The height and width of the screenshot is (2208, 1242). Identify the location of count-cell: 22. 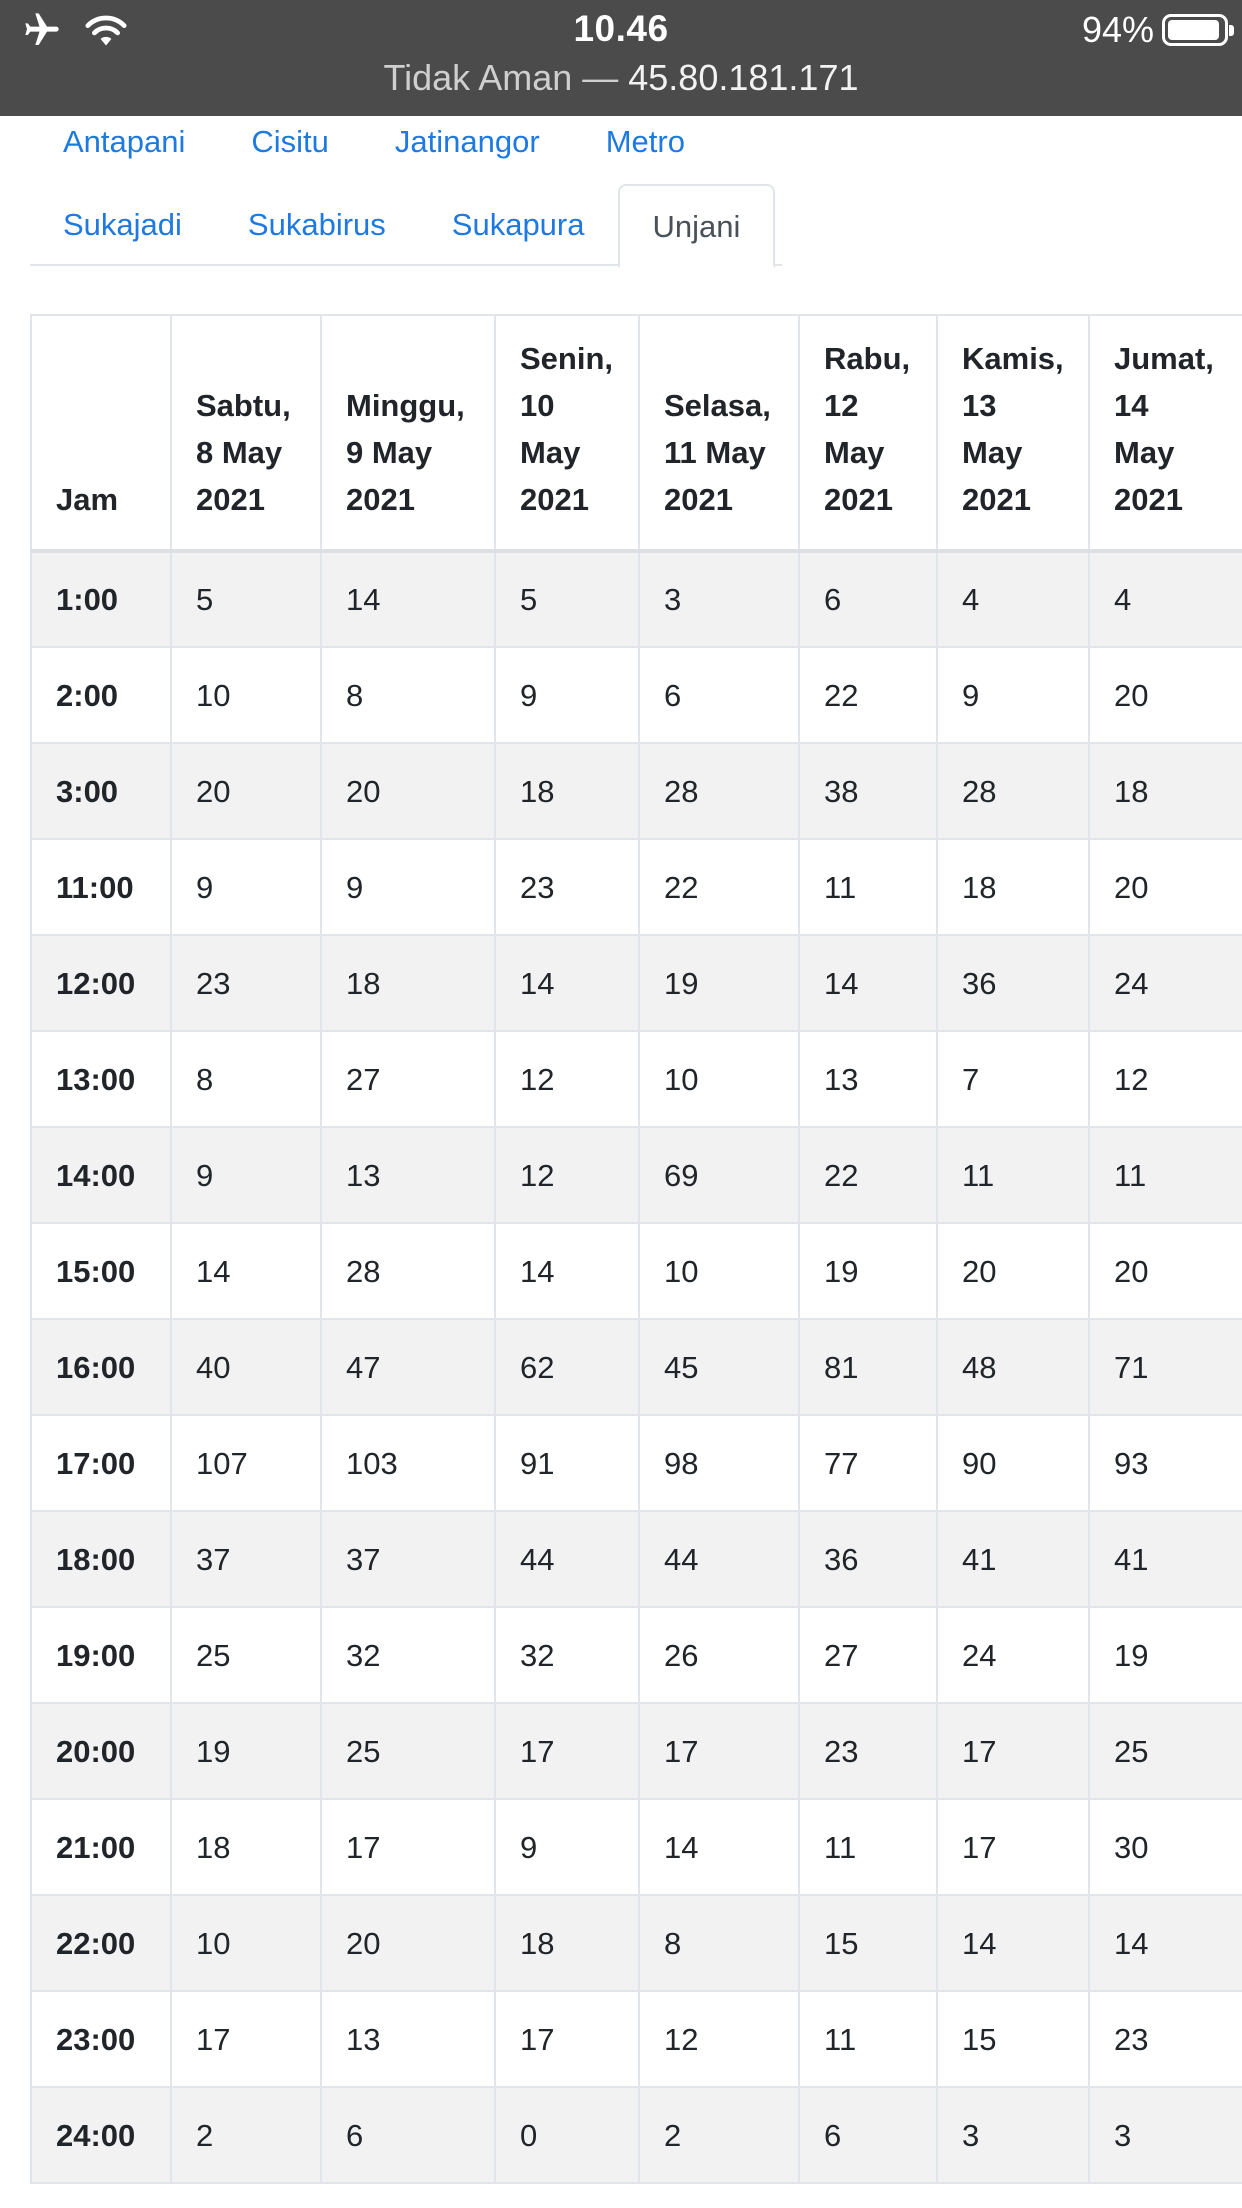
(719, 887).